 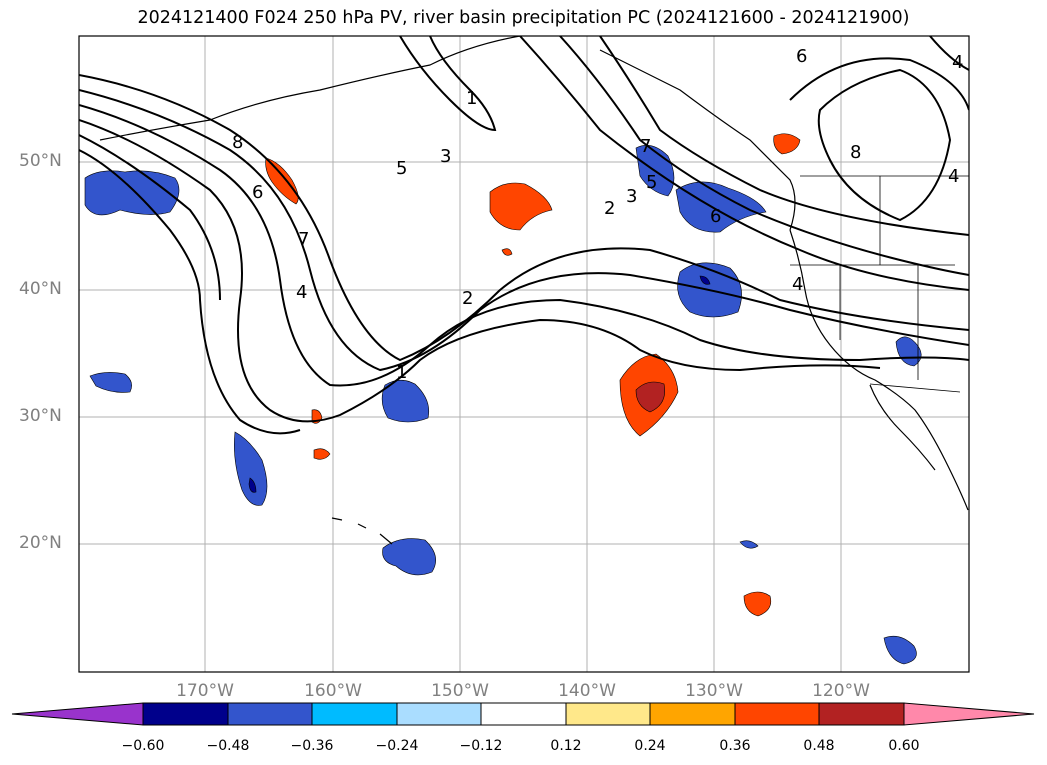 What do you see at coordinates (77, 714) in the screenshot?
I see `colorbar-extend-left` at bounding box center [77, 714].